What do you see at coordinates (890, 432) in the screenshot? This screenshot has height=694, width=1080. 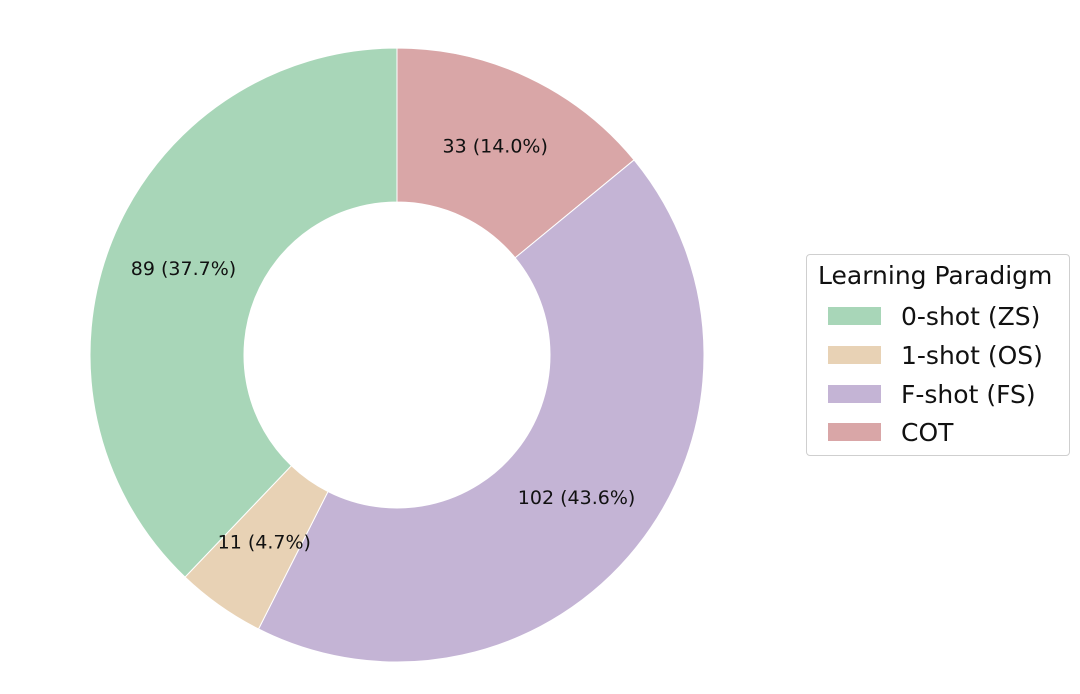 I see `legend-entry-cot: COT` at bounding box center [890, 432].